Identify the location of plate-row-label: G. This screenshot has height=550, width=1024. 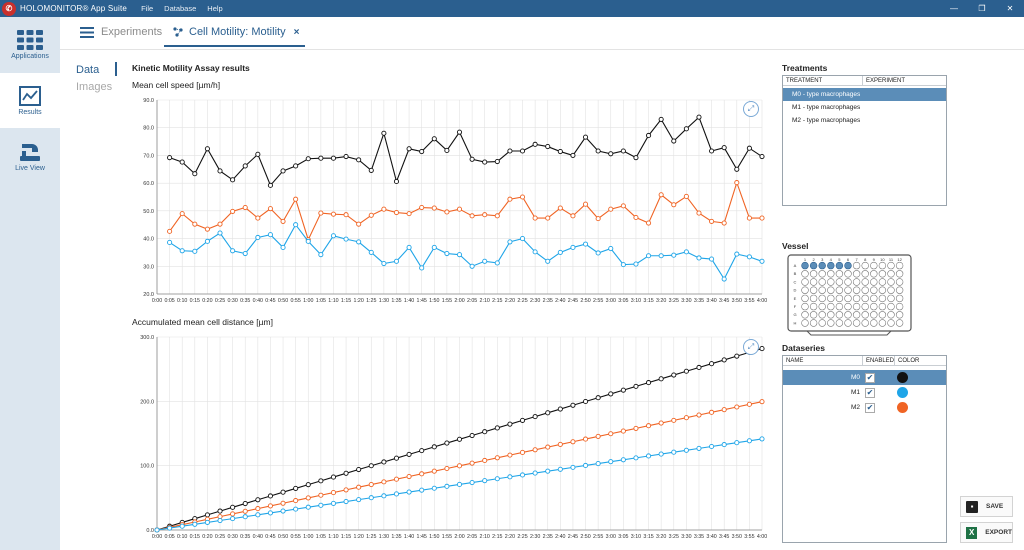
(794, 314).